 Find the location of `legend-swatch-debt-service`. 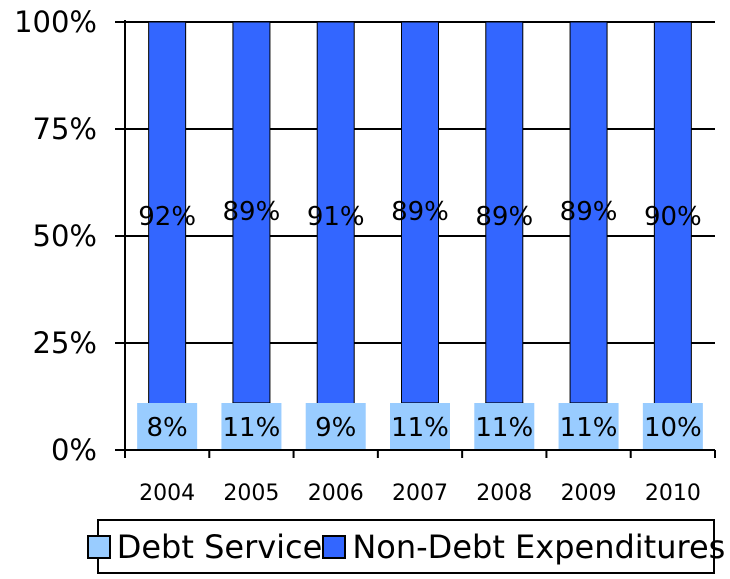

legend-swatch-debt-service is located at coordinates (98, 546).